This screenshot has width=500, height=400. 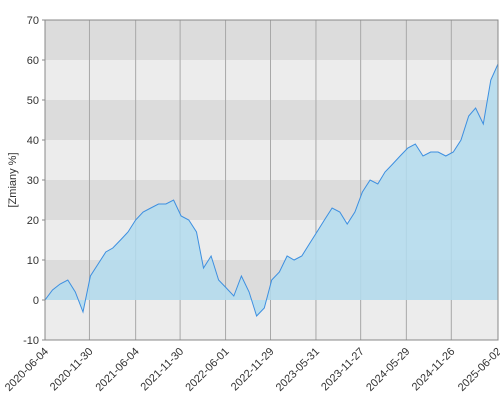 What do you see at coordinates (13, 179) in the screenshot?
I see `y-axis-label: [Zmiany %]` at bounding box center [13, 179].